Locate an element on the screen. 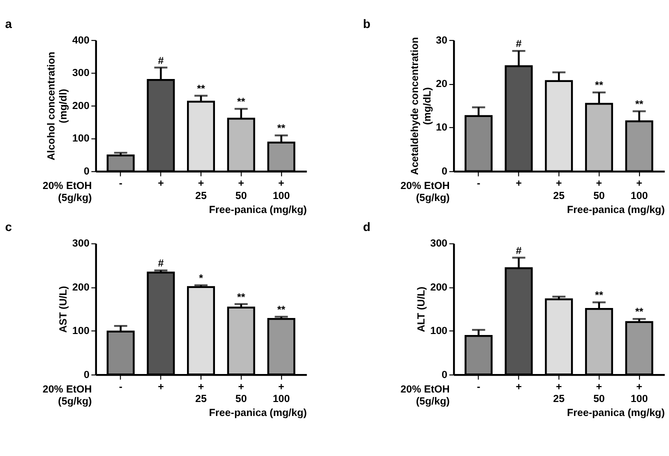  y-axis-title: ALT (U/L) is located at coordinates (422, 309).